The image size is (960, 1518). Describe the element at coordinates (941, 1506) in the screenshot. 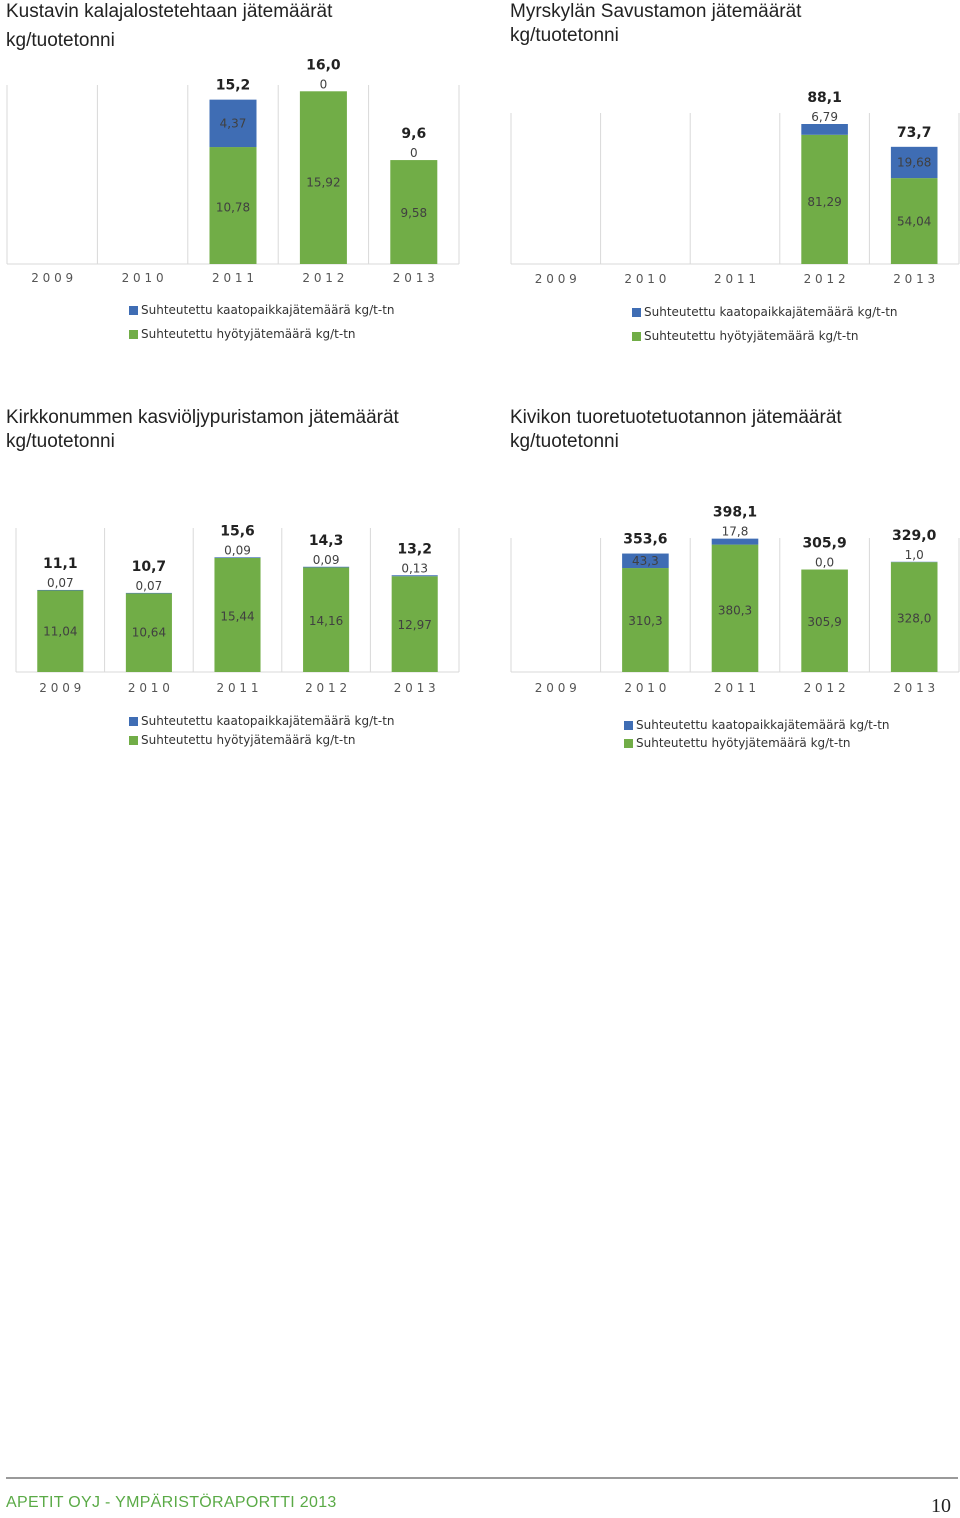

I see `page-number: 10` at that location.